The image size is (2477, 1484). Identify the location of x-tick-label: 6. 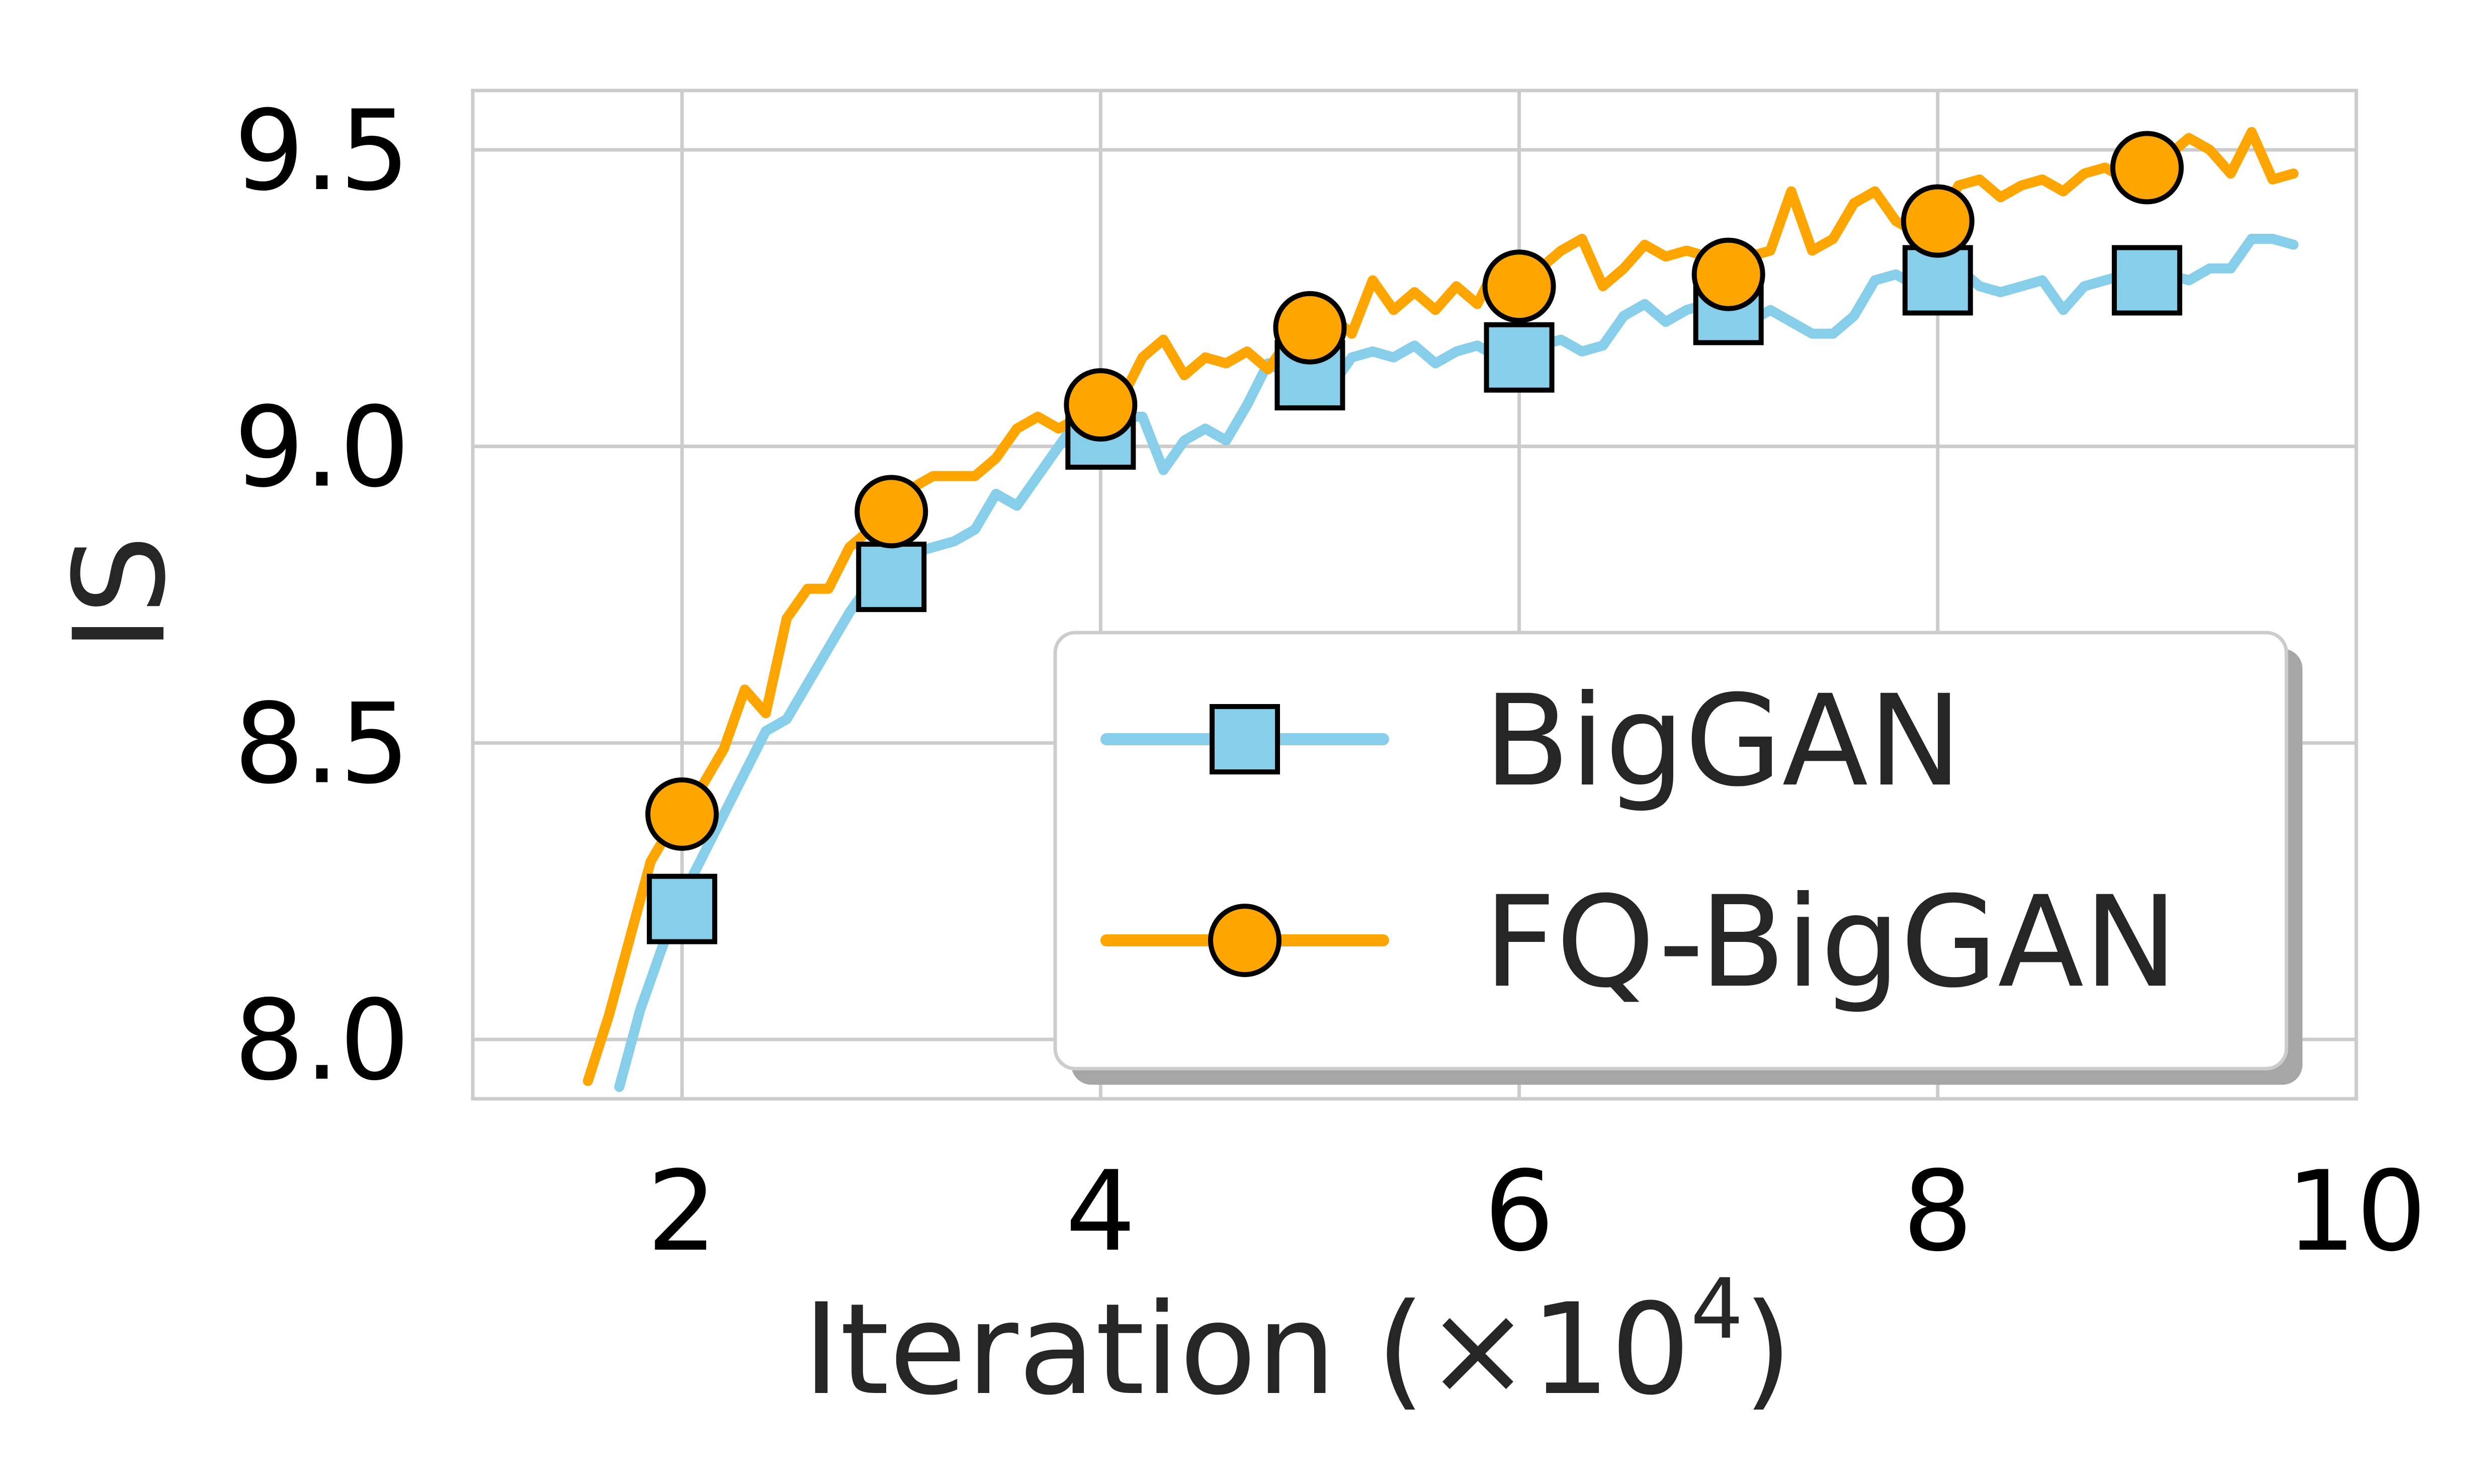
(1519, 1211).